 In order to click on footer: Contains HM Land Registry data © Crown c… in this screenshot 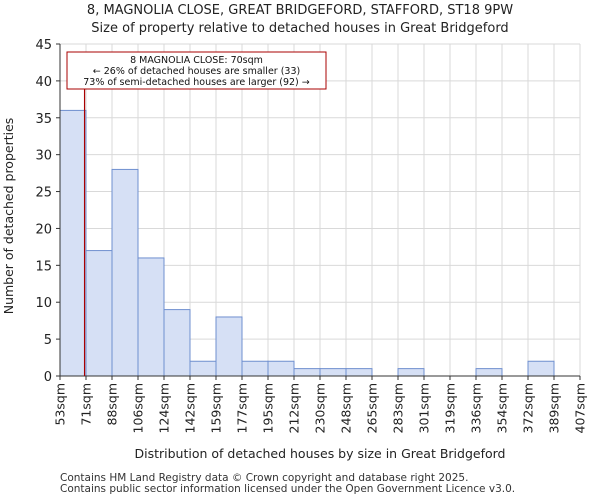, I will do `click(287, 484)`.